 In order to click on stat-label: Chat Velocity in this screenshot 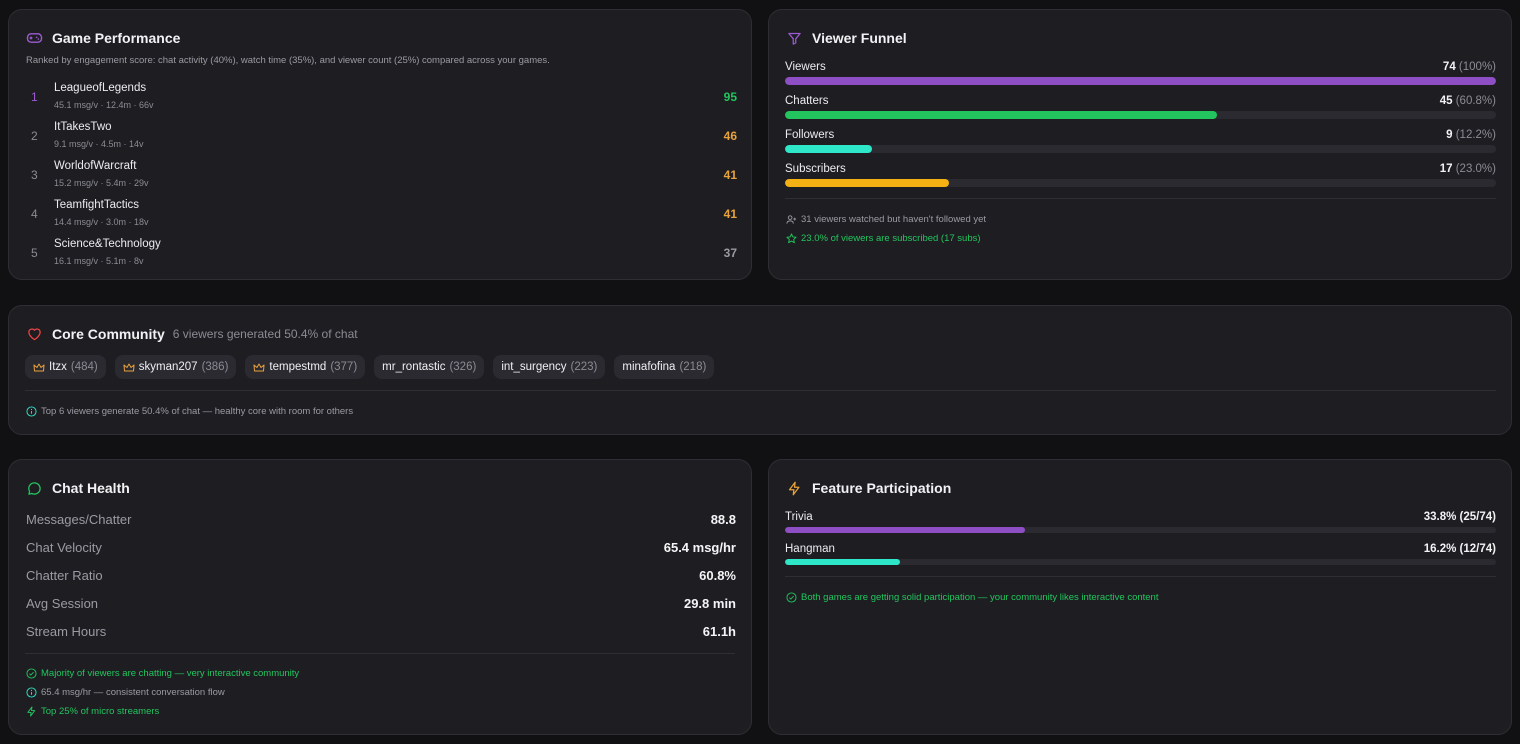, I will do `click(64, 547)`.